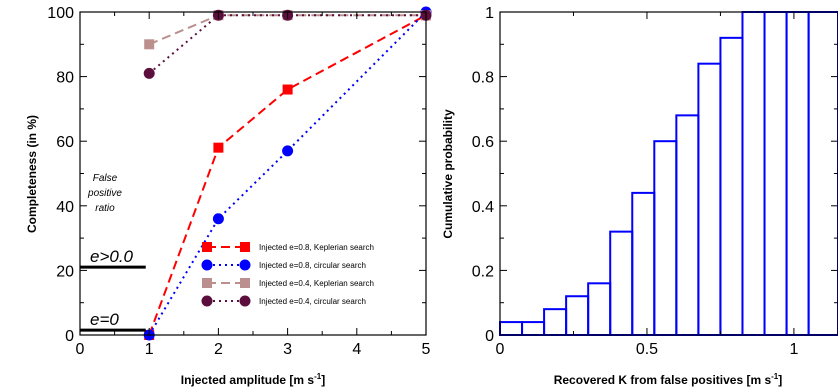 The image size is (838, 392). What do you see at coordinates (104, 319) in the screenshot?
I see `false-positive-line-label: e=0` at bounding box center [104, 319].